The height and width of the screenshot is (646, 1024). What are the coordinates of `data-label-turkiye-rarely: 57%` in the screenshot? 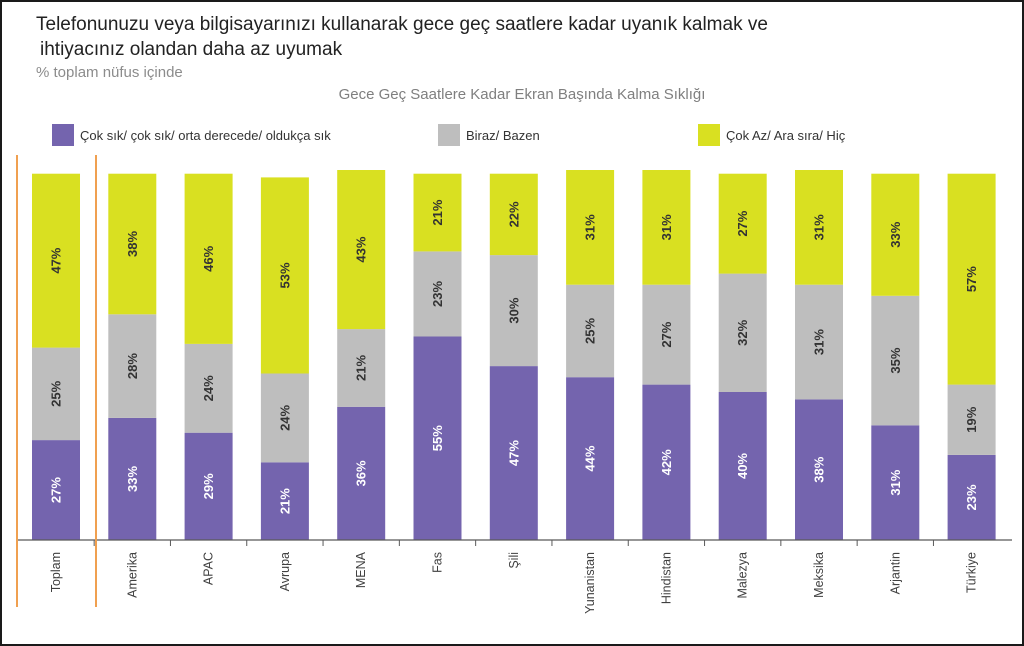 It's located at (971, 279).